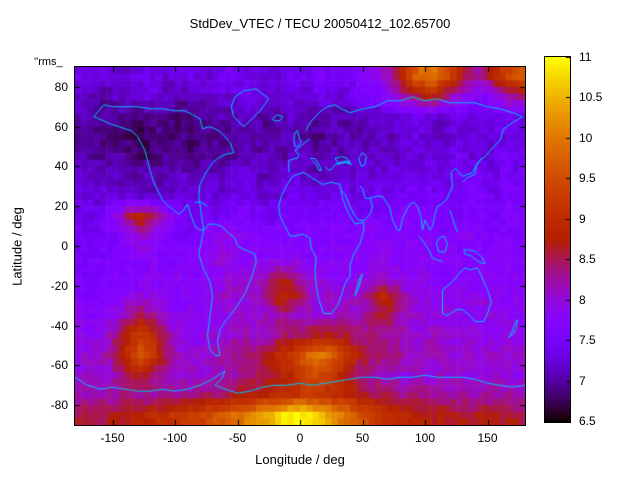  I want to click on x-tick-label: -50, so click(237, 438).